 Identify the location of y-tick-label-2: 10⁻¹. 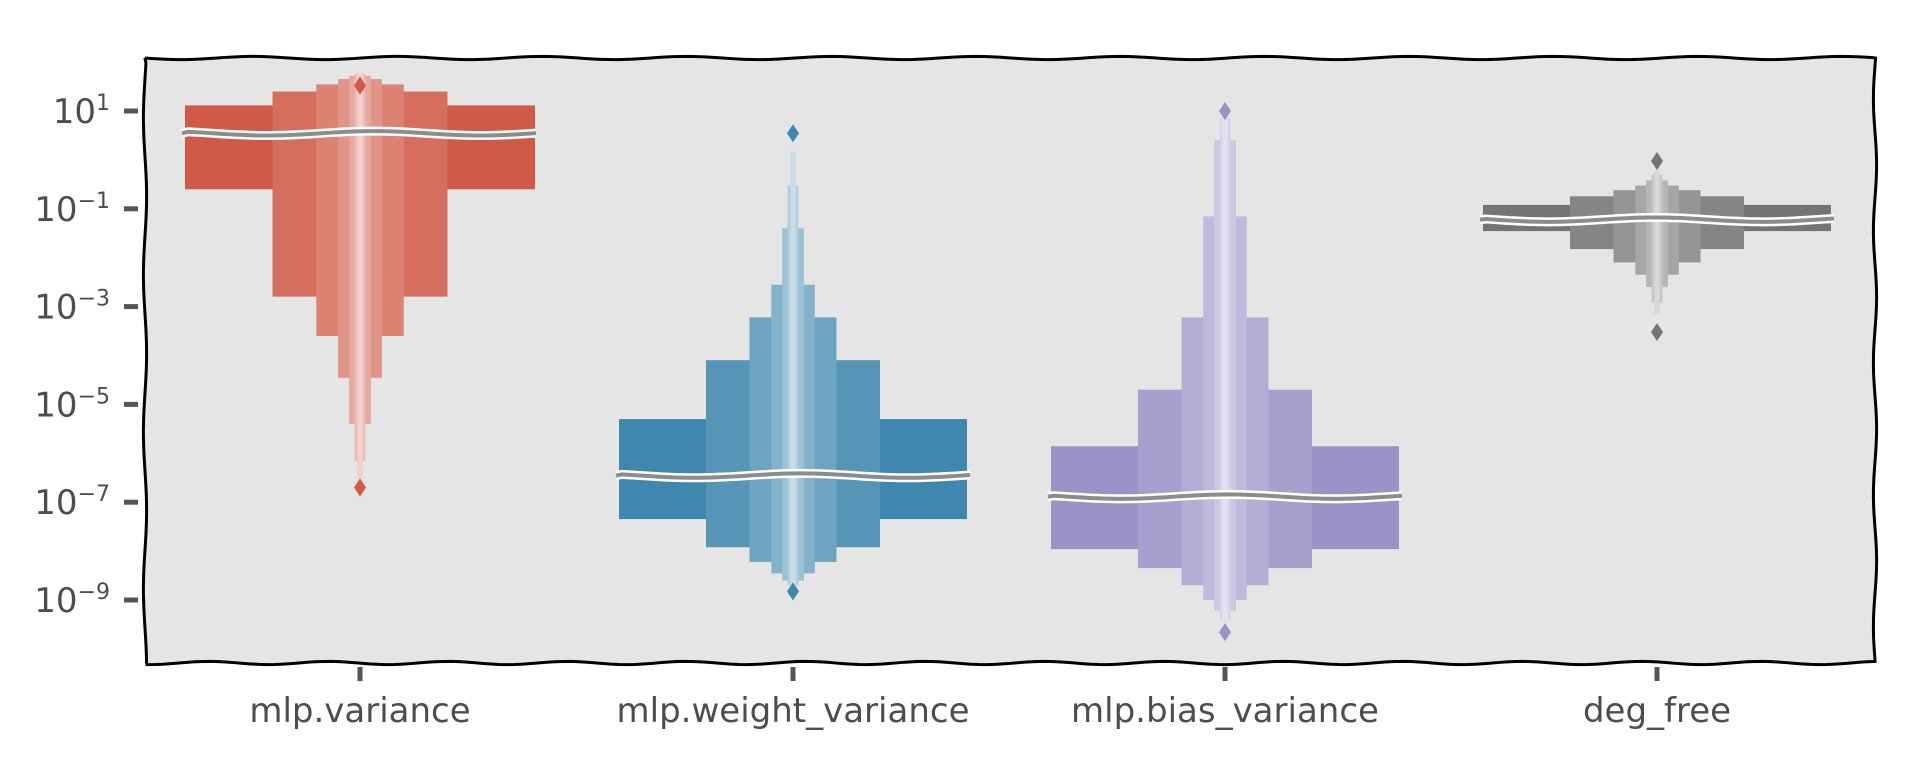
(72, 209).